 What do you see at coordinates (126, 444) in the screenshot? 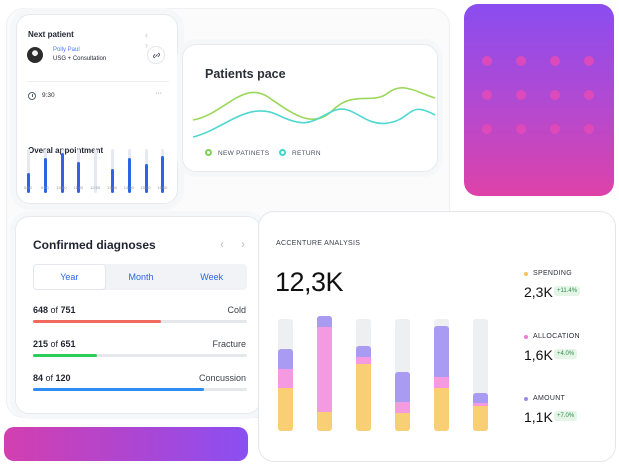
I see `decorative-gradient-bar` at bounding box center [126, 444].